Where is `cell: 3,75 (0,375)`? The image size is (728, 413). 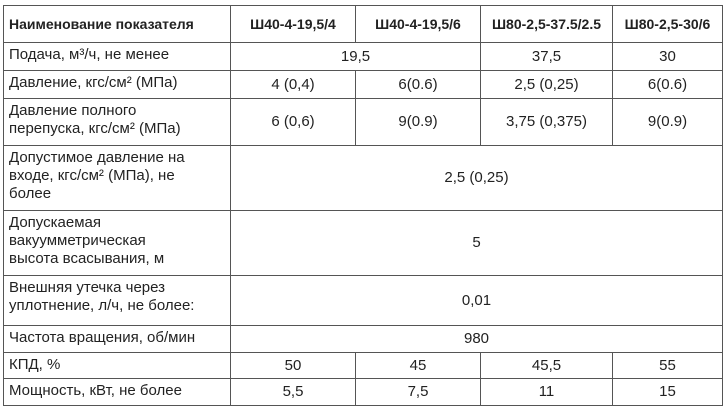 cell: 3,75 (0,375) is located at coordinates (546, 122).